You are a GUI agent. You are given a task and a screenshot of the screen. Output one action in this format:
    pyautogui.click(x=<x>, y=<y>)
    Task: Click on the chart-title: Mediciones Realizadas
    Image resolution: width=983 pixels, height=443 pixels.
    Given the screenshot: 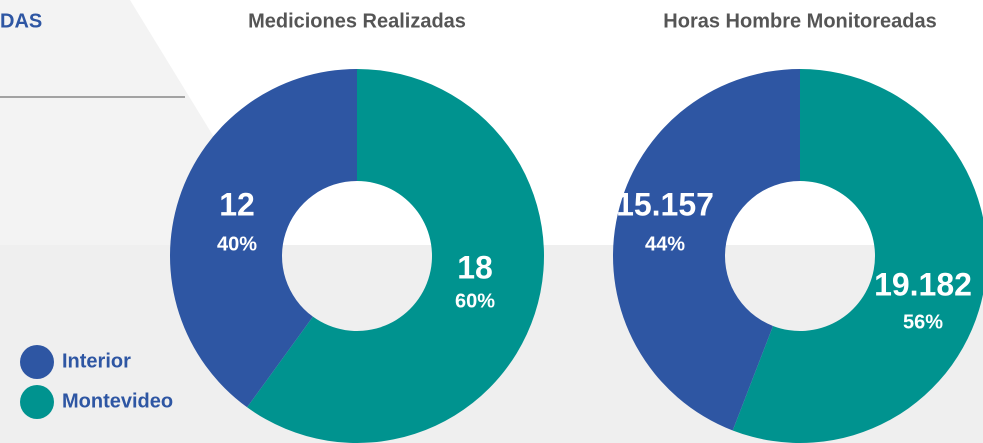 What is the action you would take?
    pyautogui.click(x=357, y=21)
    